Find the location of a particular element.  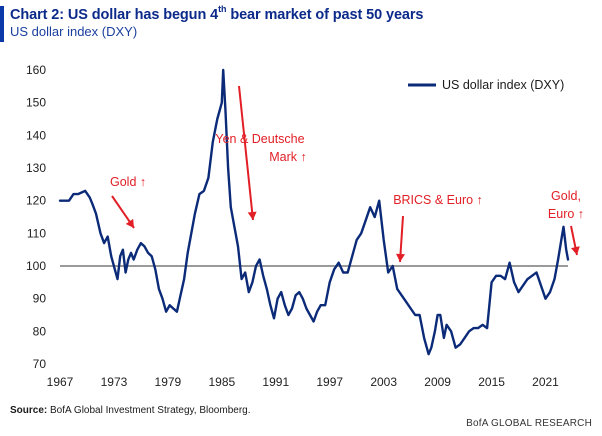

x-tick-label: 2015 is located at coordinates (491, 382).